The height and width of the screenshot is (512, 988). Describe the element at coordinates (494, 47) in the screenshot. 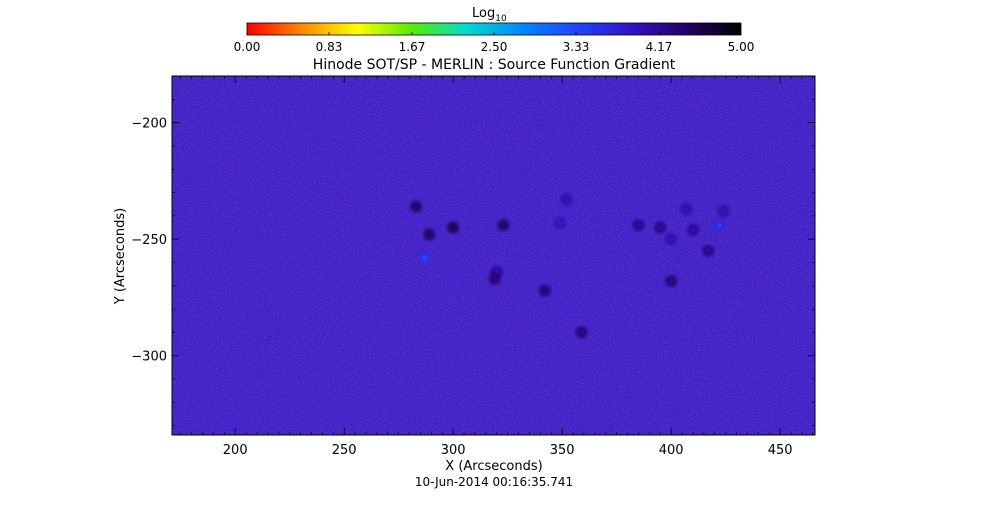

I see `colorbar-tick-label: 2.50` at that location.